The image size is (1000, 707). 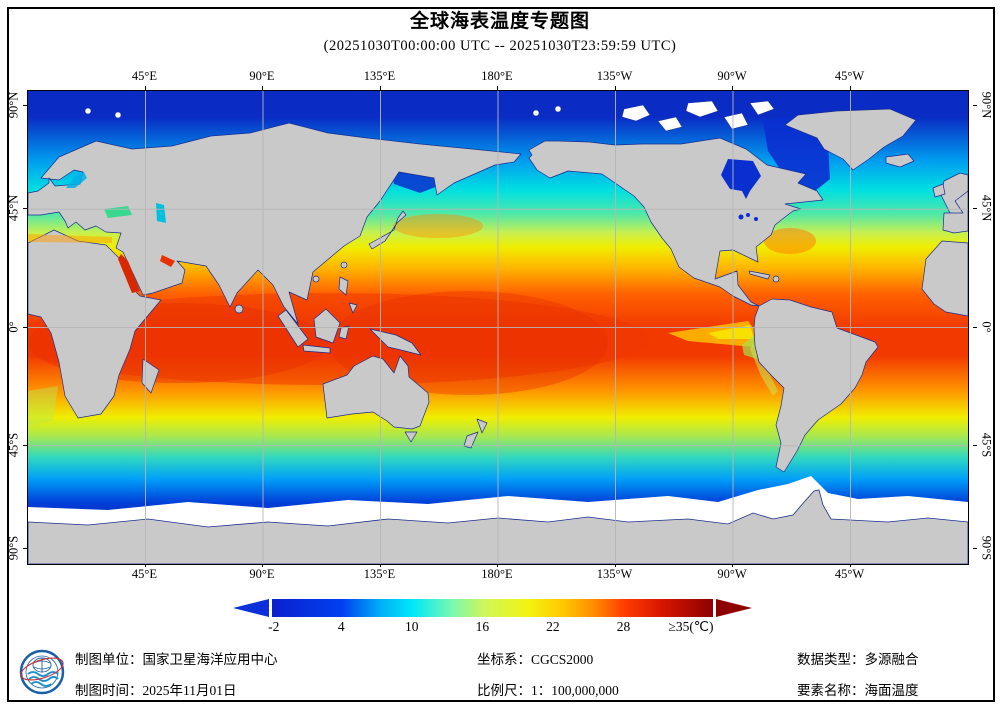 What do you see at coordinates (548, 690) in the screenshot?
I see `footer-scale: 比例尺：1：100,000,000` at bounding box center [548, 690].